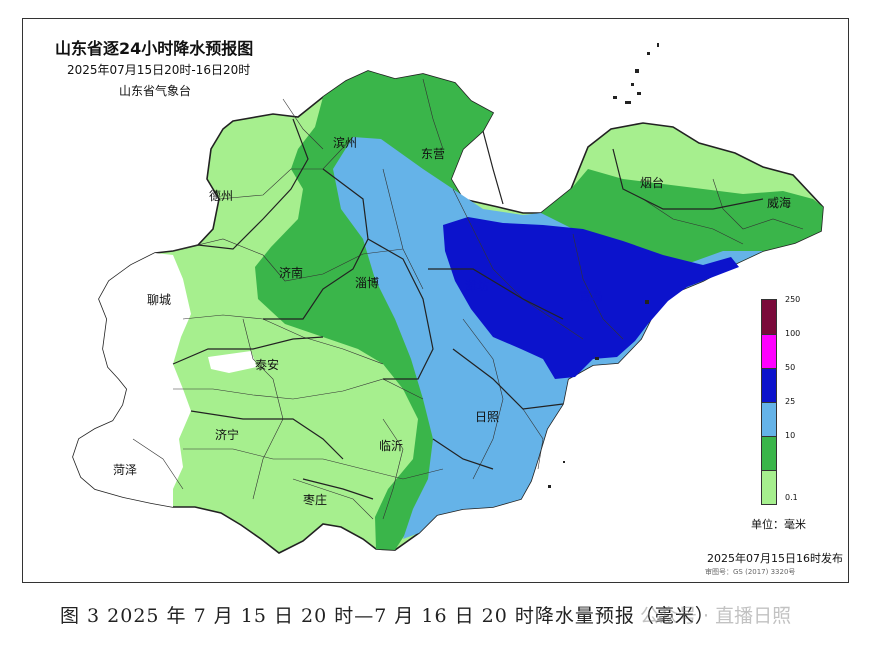 The width and height of the screenshot is (869, 649). Describe the element at coordinates (778, 524) in the screenshot. I see `legend-unit: 单位：毫米` at that location.